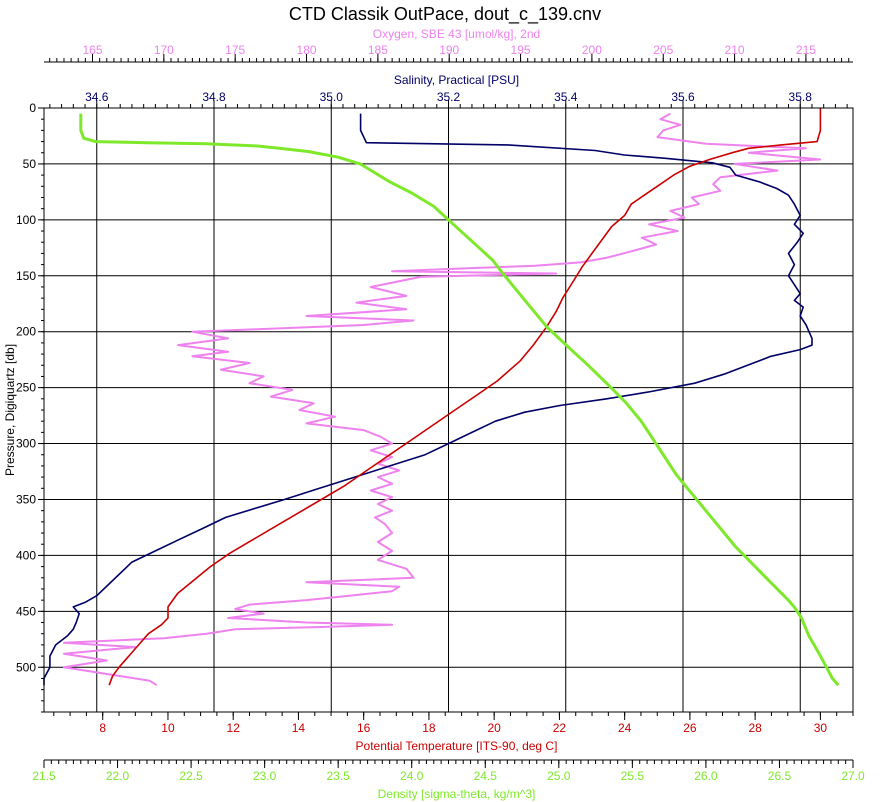 The width and height of the screenshot is (880, 802). What do you see at coordinates (559, 776) in the screenshot?
I see `tick-label-density: 25.0` at bounding box center [559, 776].